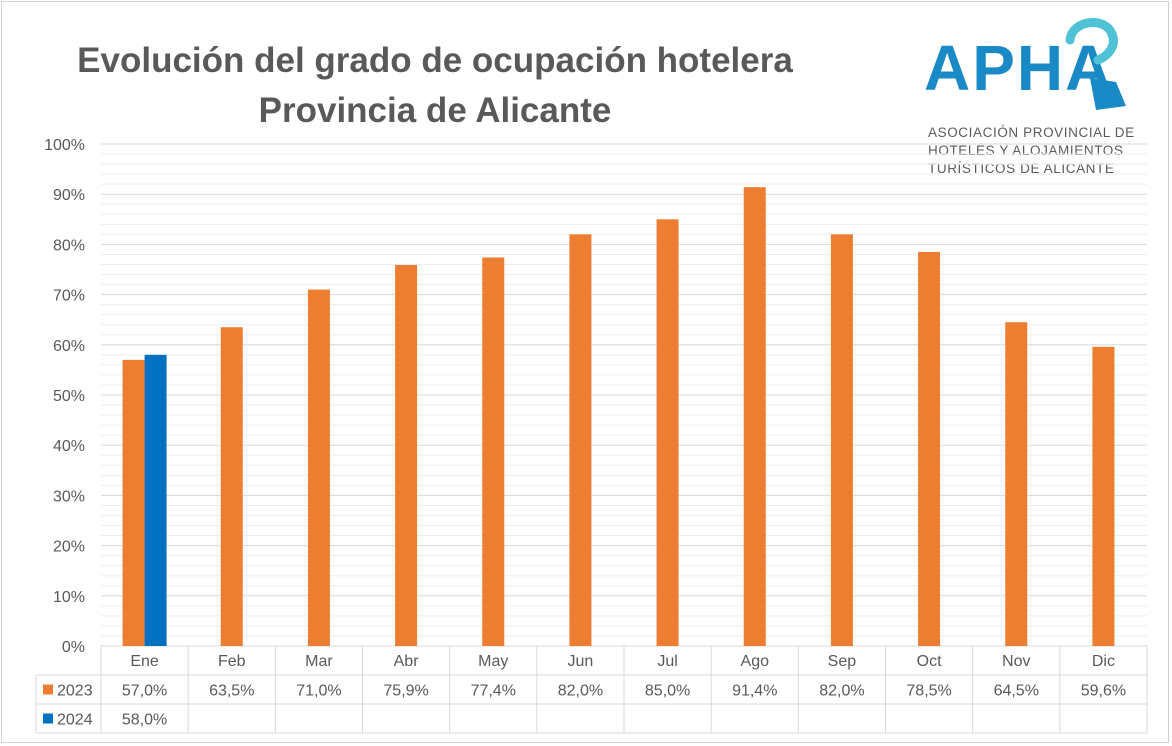 Image resolution: width=1172 pixels, height=746 pixels. Describe the element at coordinates (1103, 661) in the screenshot. I see `x-category-label: Dic` at that location.